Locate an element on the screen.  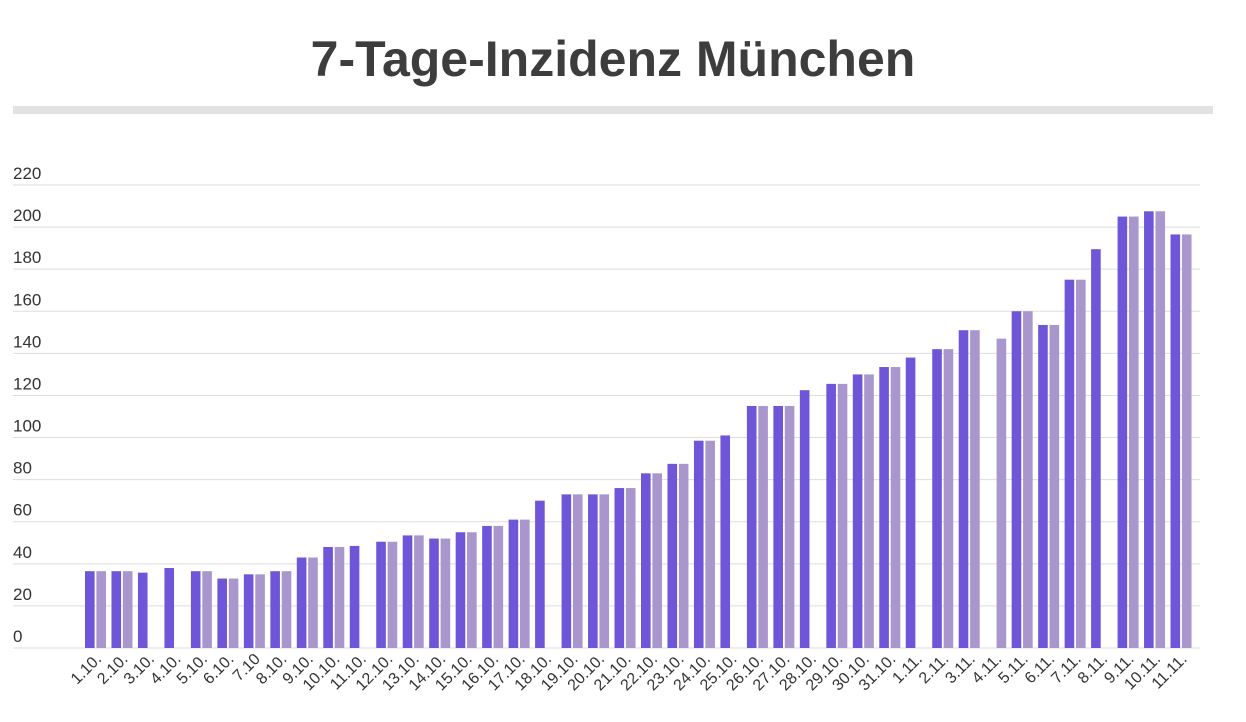
chart-title: 7-Tage-Inzidenz München is located at coordinates (613, 59).